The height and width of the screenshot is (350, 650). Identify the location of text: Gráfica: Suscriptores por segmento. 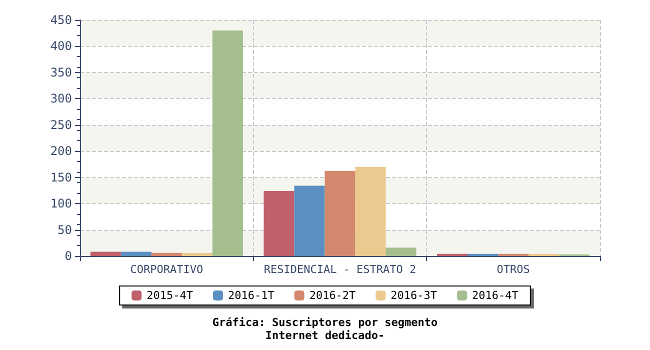
(325, 322).